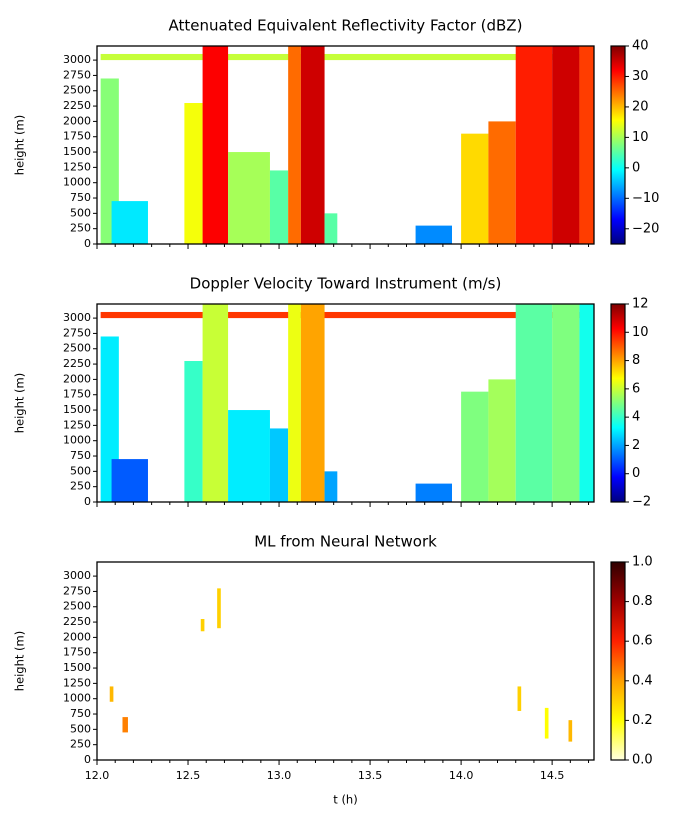 The height and width of the screenshot is (820, 681). I want to click on panel-title: ML from Neural Network, so click(345, 542).